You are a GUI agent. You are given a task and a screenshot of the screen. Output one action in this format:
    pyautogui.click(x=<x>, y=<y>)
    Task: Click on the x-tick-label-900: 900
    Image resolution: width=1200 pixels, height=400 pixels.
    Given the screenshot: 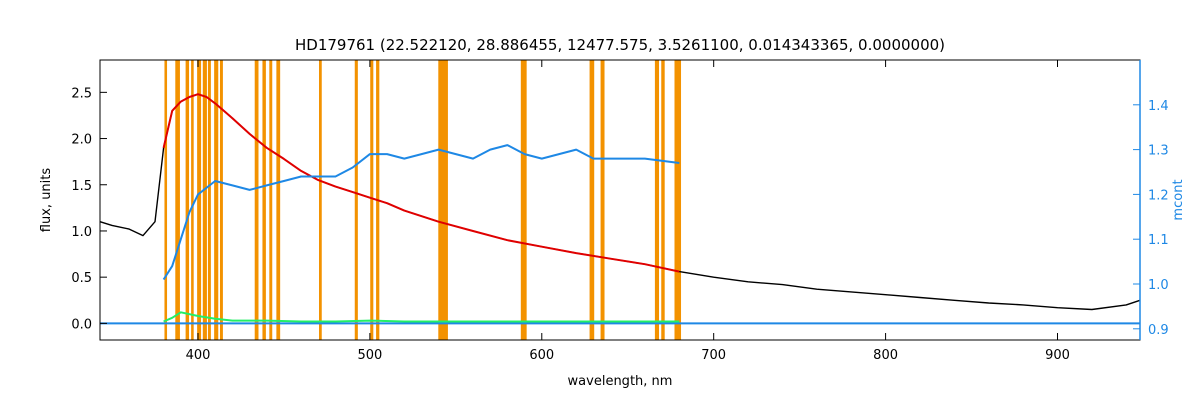 What is the action you would take?
    pyautogui.click(x=1057, y=355)
    